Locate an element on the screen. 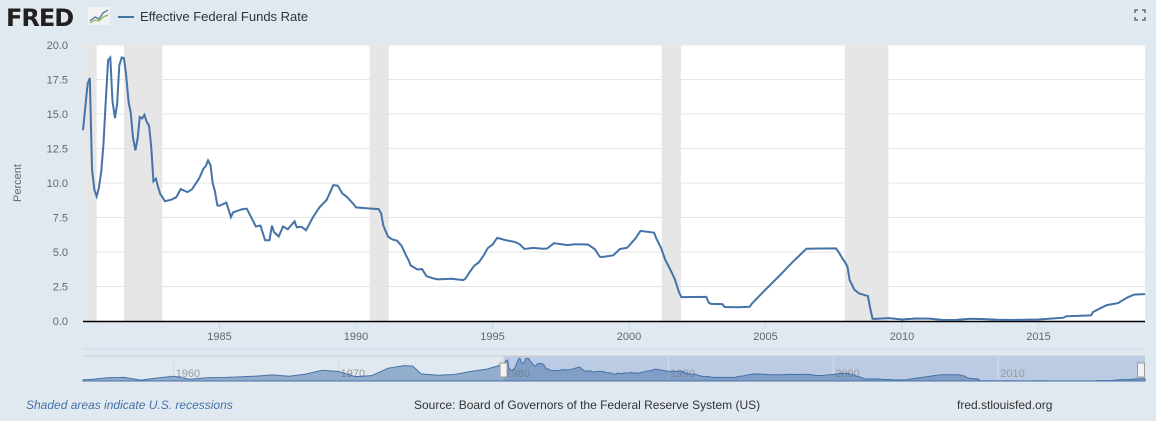 Image resolution: width=1156 pixels, height=421 pixels. recession-note: Shaded areas indicate U.S. recessions is located at coordinates (129, 405).